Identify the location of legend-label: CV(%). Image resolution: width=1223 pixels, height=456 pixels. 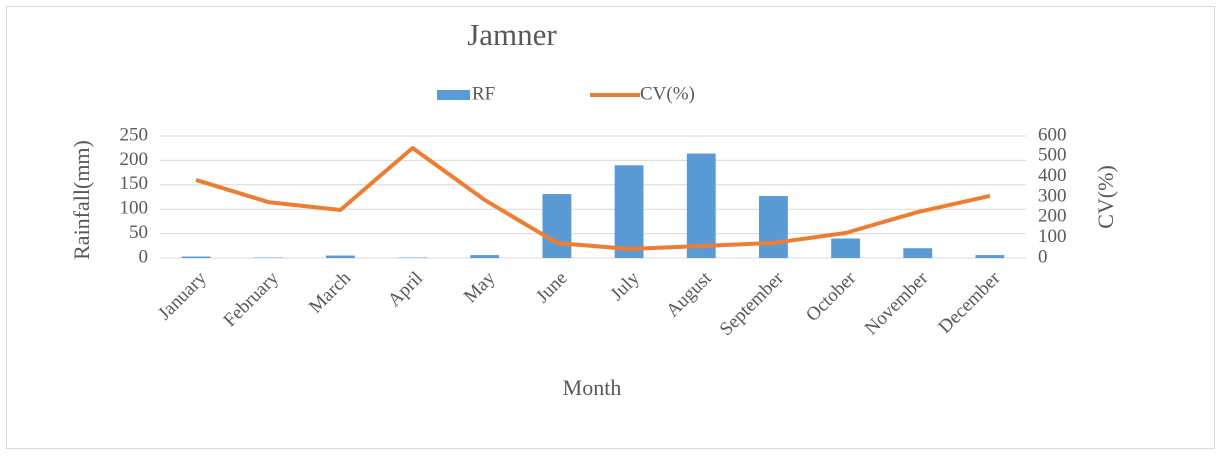
(667, 93).